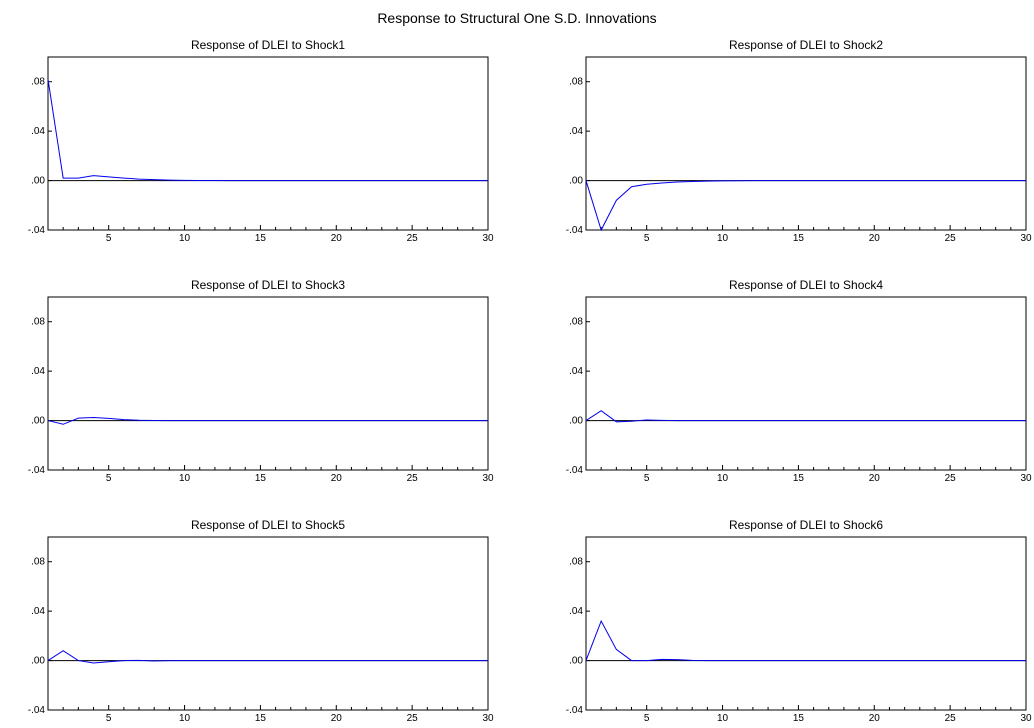 Image resolution: width=1034 pixels, height=728 pixels. I want to click on panel-3-response-line, so click(267, 420).